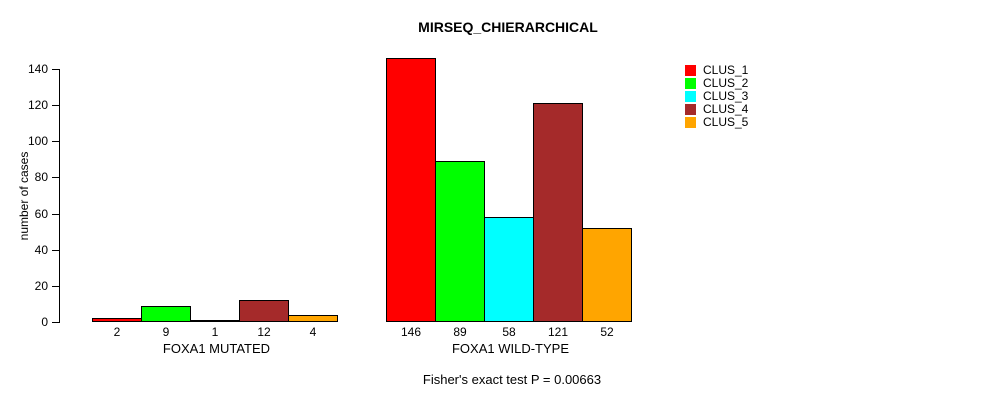 The height and width of the screenshot is (400, 990). Describe the element at coordinates (41, 250) in the screenshot. I see `y-axis-tick-label: 40` at that location.